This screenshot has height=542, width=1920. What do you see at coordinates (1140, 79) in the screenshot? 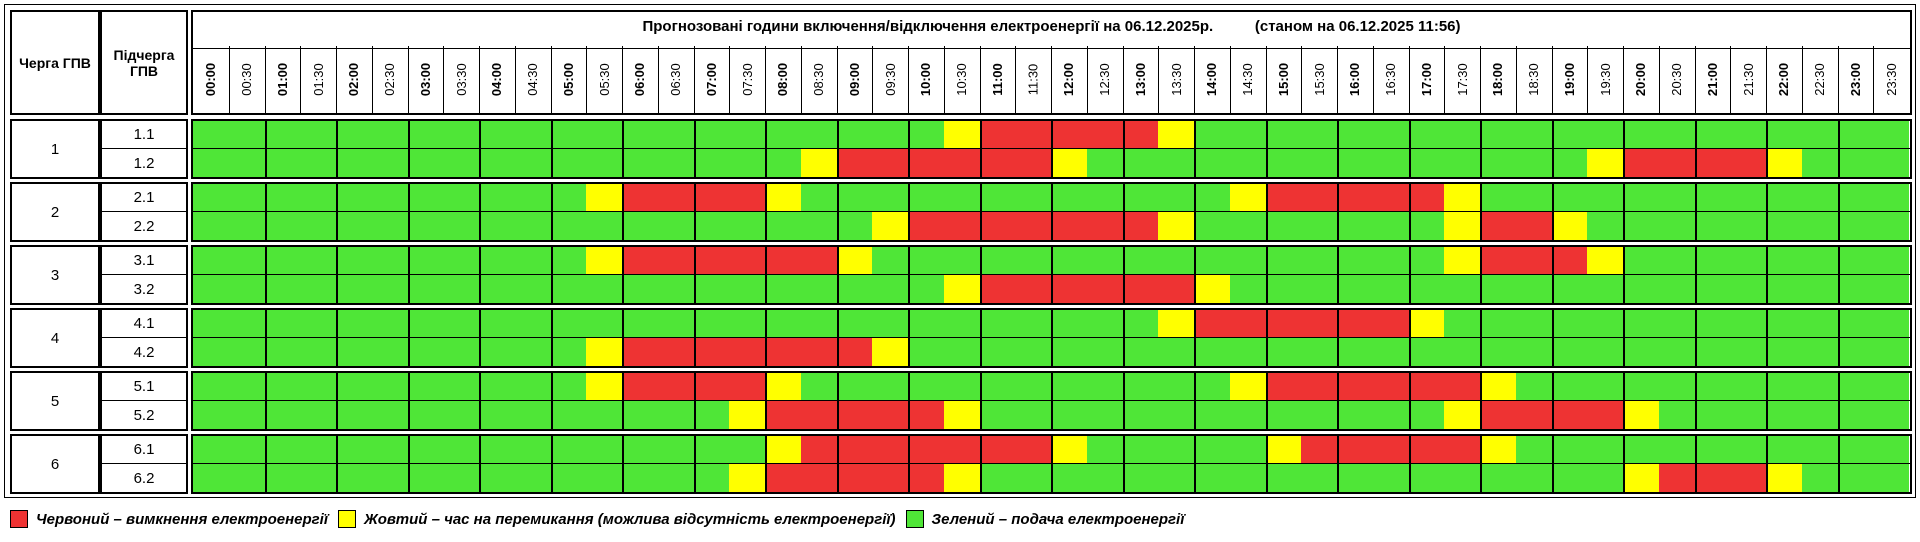
I see `time-label-text: 13:00` at bounding box center [1140, 79].